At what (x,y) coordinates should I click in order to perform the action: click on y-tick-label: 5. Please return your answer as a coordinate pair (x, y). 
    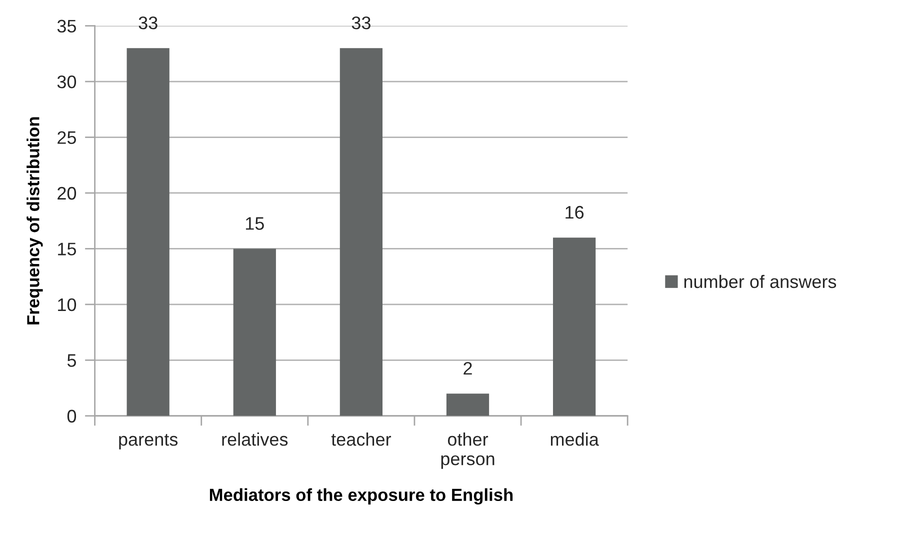
    Looking at the image, I should click on (71, 360).